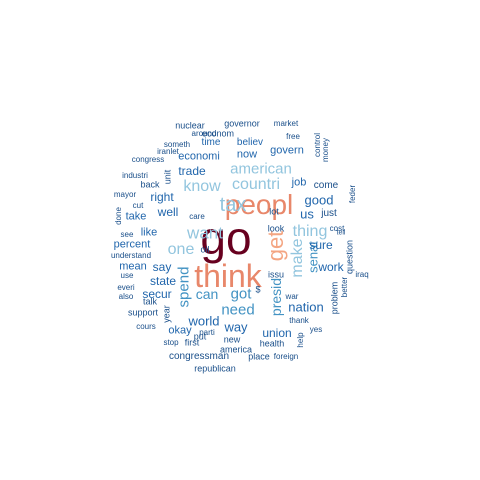  What do you see at coordinates (326, 185) in the screenshot?
I see `word-come: come` at bounding box center [326, 185].